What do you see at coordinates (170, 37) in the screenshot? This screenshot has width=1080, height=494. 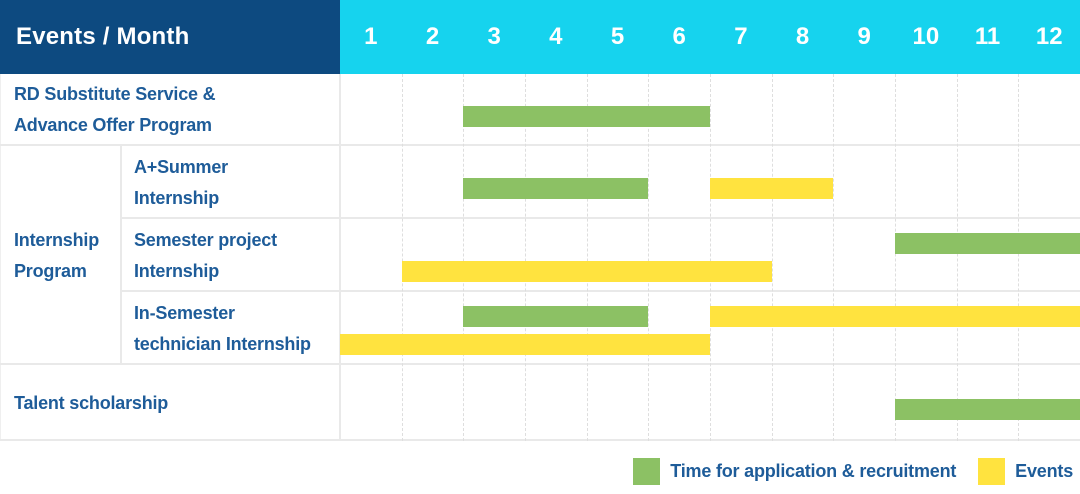 I see `header-corner-cell: Events / Month` at bounding box center [170, 37].